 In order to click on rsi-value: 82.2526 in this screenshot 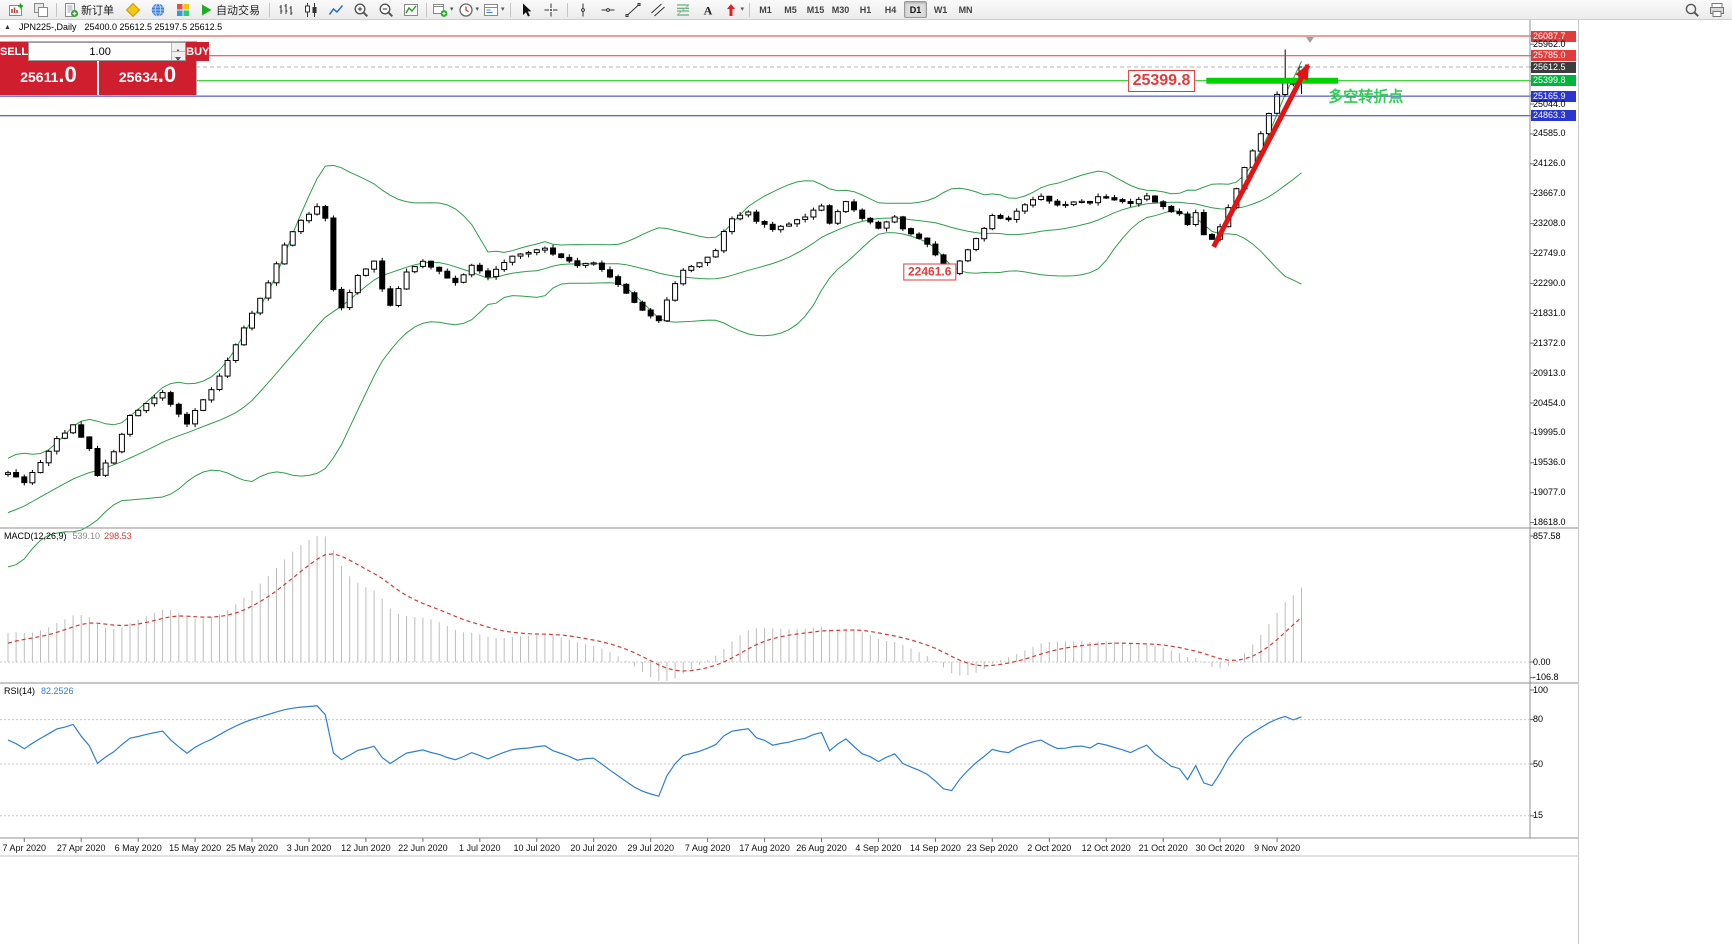, I will do `click(57, 691)`.